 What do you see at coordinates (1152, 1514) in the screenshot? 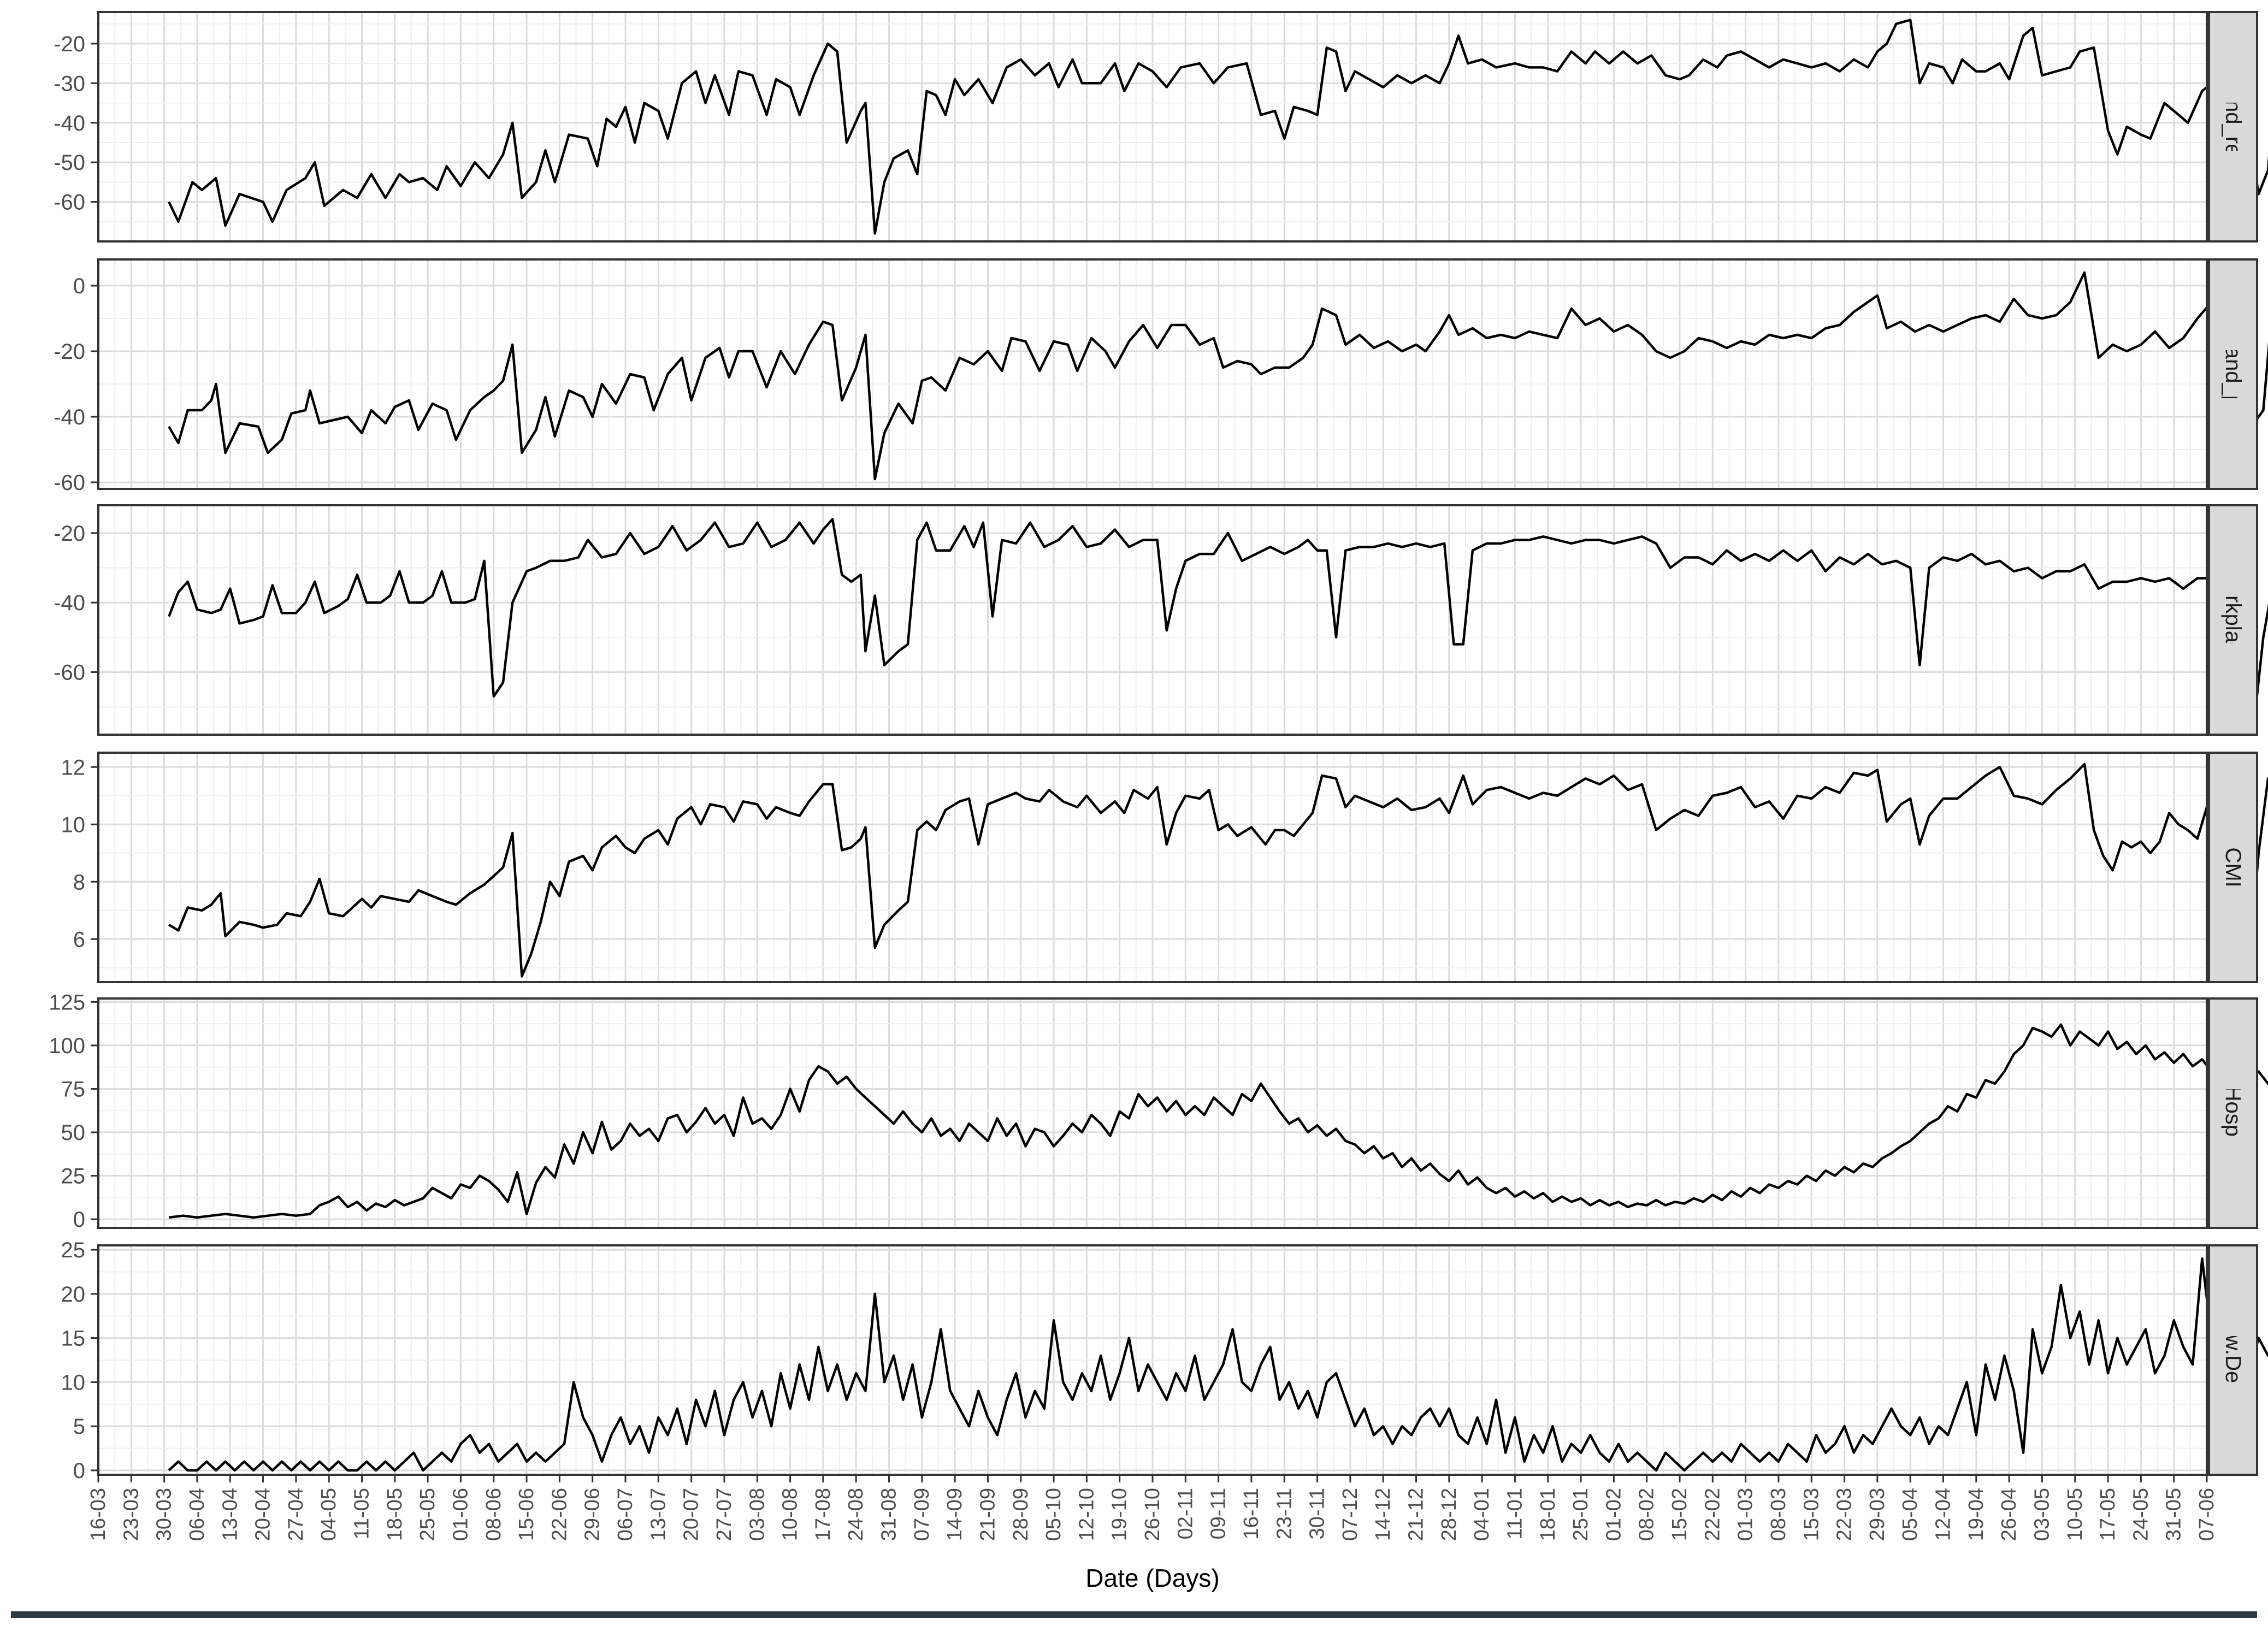
I see `x-tick-label: 26-10` at bounding box center [1152, 1514].